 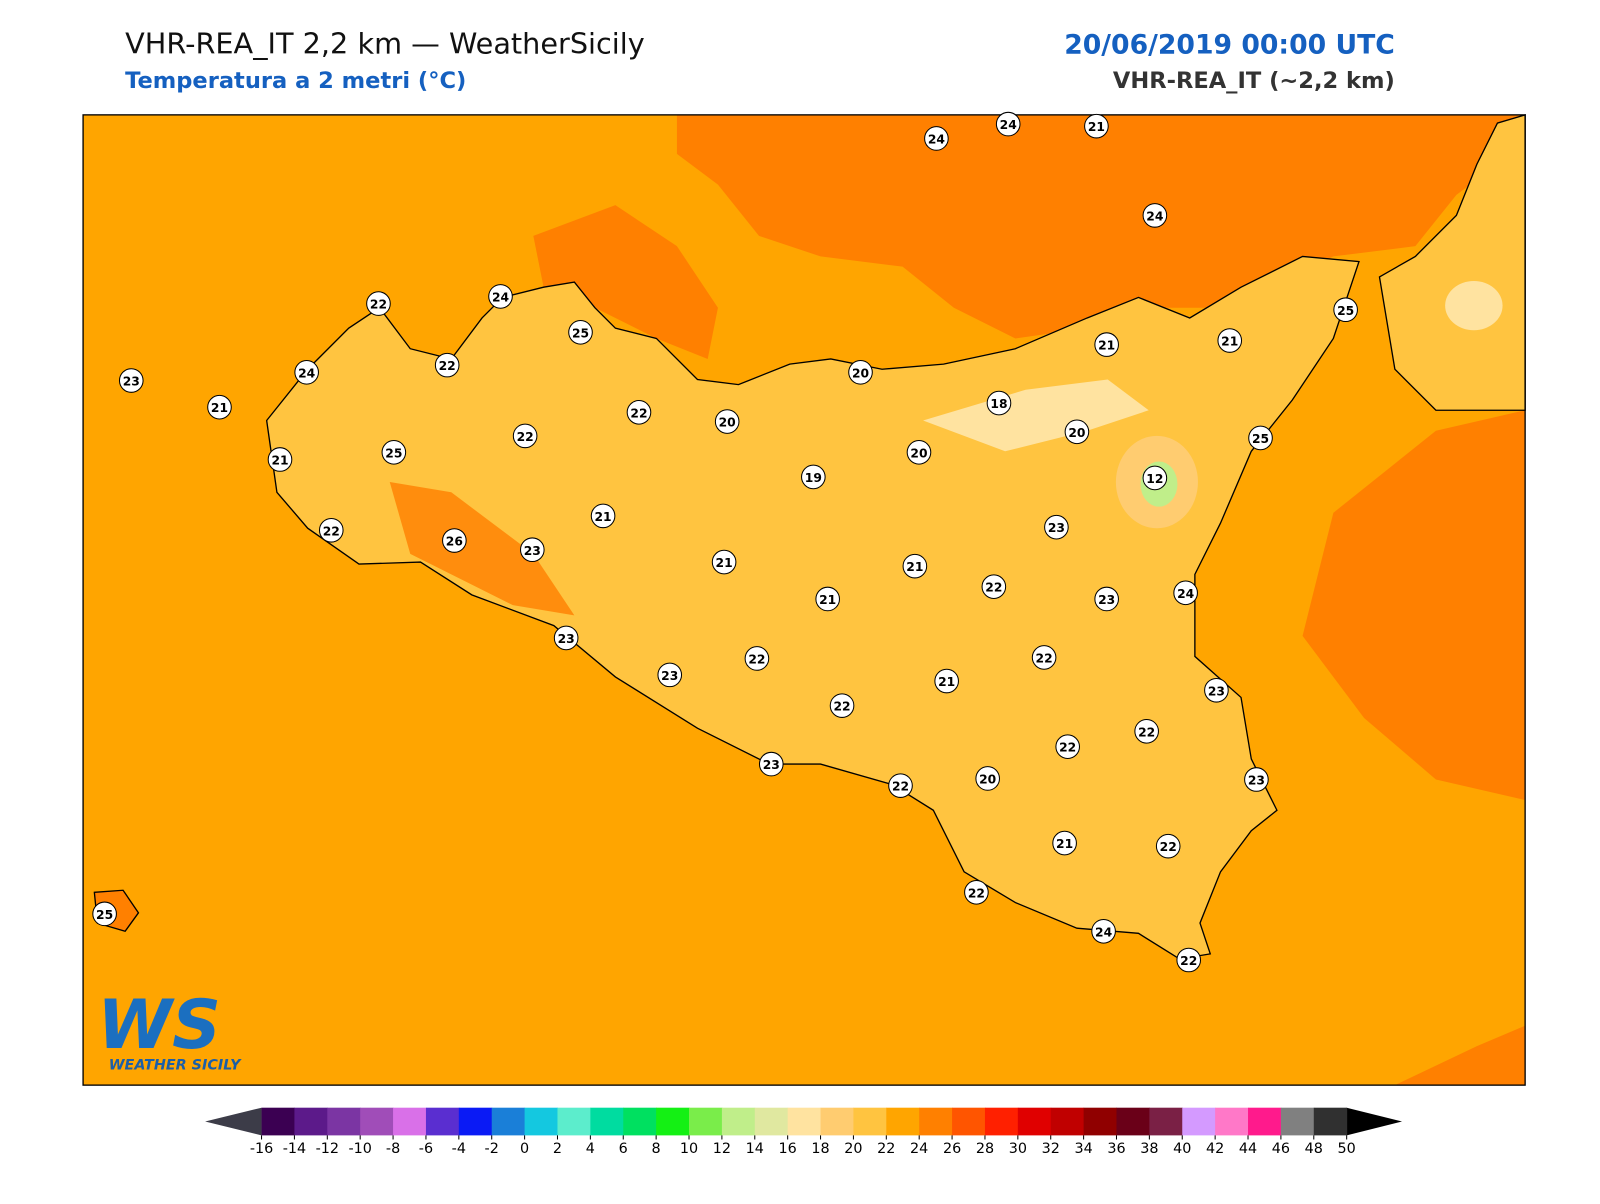 What do you see at coordinates (886, 1149) in the screenshot?
I see `colorbar-tick-label: 22` at bounding box center [886, 1149].